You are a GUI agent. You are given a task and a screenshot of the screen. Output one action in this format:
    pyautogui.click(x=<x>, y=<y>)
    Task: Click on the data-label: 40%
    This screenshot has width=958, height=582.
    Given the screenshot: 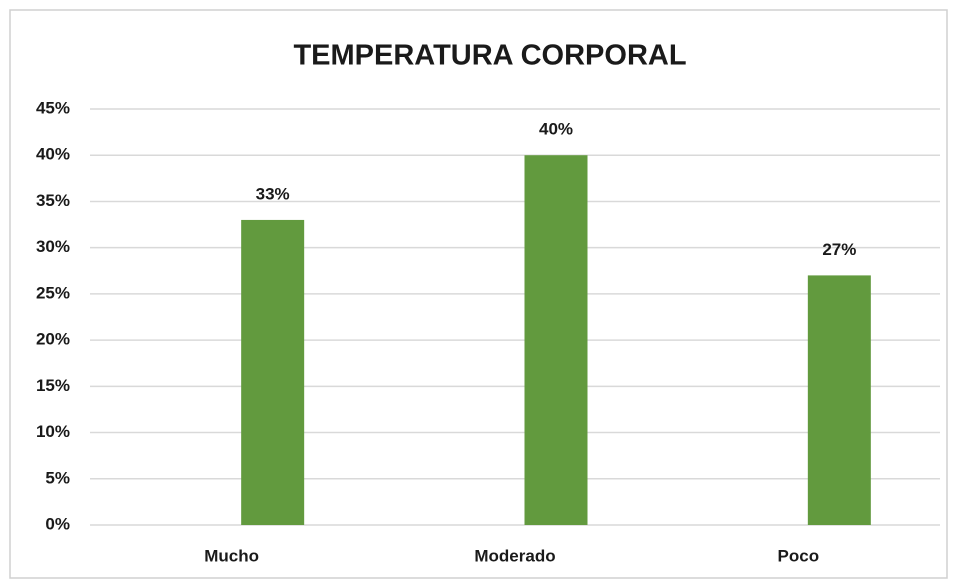 What is the action you would take?
    pyautogui.click(x=556, y=129)
    